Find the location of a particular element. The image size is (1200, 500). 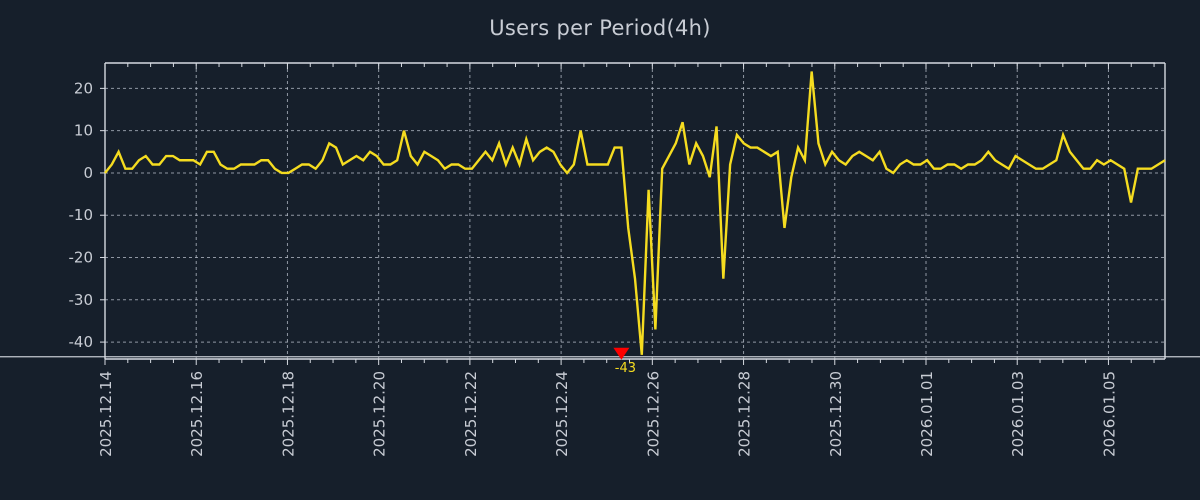

x-tick-label: 2025.12.20 is located at coordinates (380, 414).